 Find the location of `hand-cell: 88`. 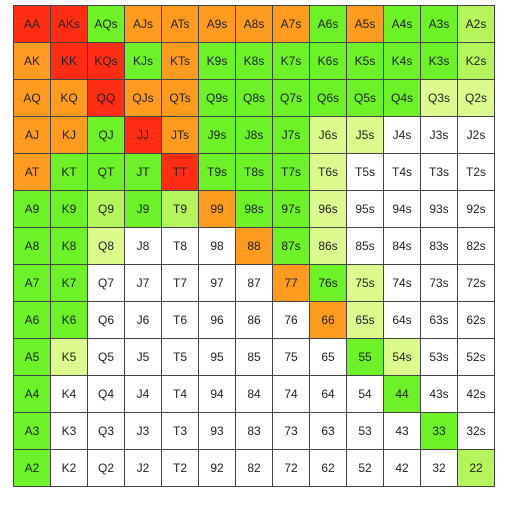

hand-cell: 88 is located at coordinates (254, 246).